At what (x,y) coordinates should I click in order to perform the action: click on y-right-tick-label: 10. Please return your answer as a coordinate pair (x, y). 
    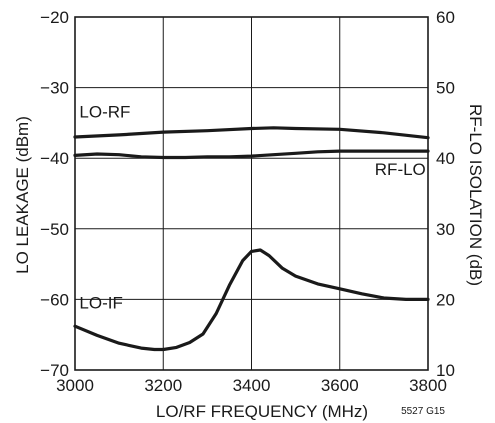
    Looking at the image, I should click on (445, 370).